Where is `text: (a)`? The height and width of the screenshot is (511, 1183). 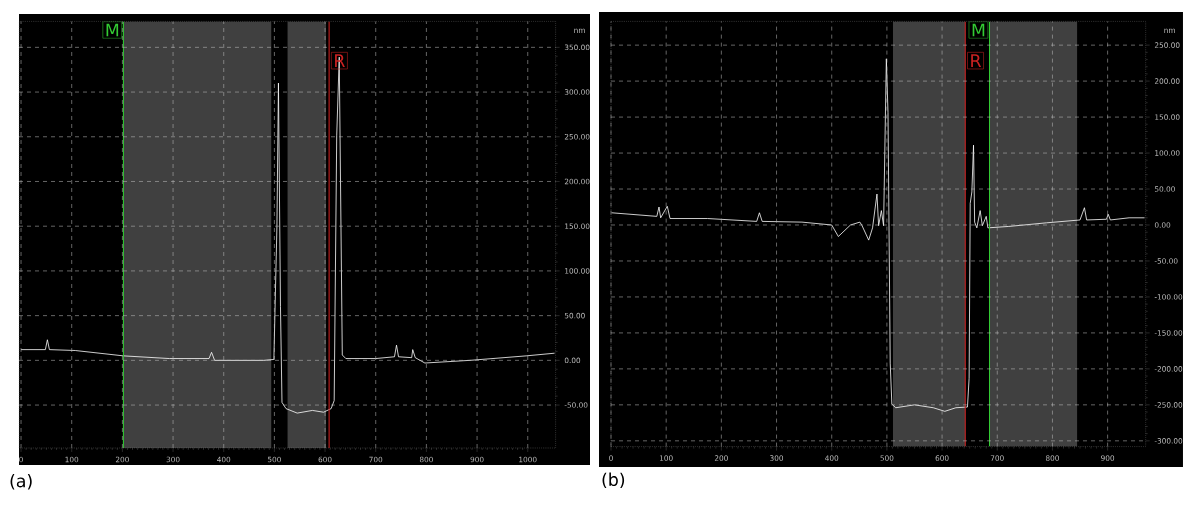
text: (a) is located at coordinates (21, 482).